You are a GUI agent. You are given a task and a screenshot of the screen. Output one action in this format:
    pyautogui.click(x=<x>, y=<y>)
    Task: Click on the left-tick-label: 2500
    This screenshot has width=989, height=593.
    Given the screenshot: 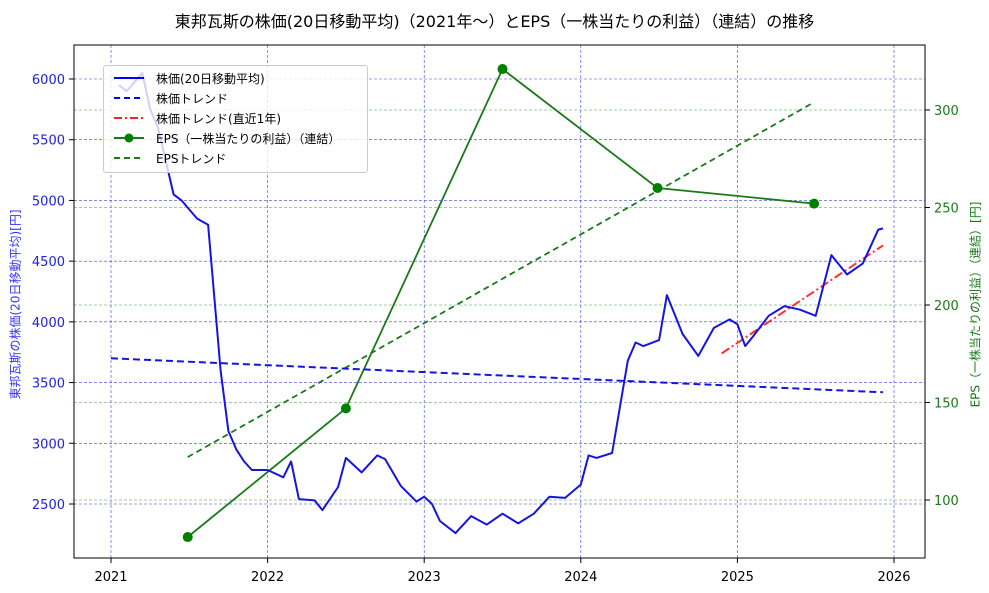 What is the action you would take?
    pyautogui.click(x=48, y=505)
    